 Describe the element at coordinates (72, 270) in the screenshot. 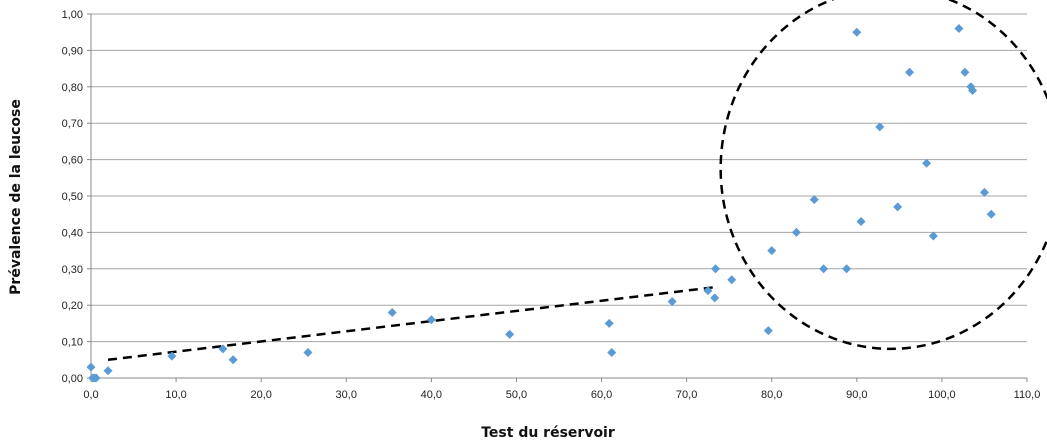

I see `y-tick-label: 0,30` at that location.